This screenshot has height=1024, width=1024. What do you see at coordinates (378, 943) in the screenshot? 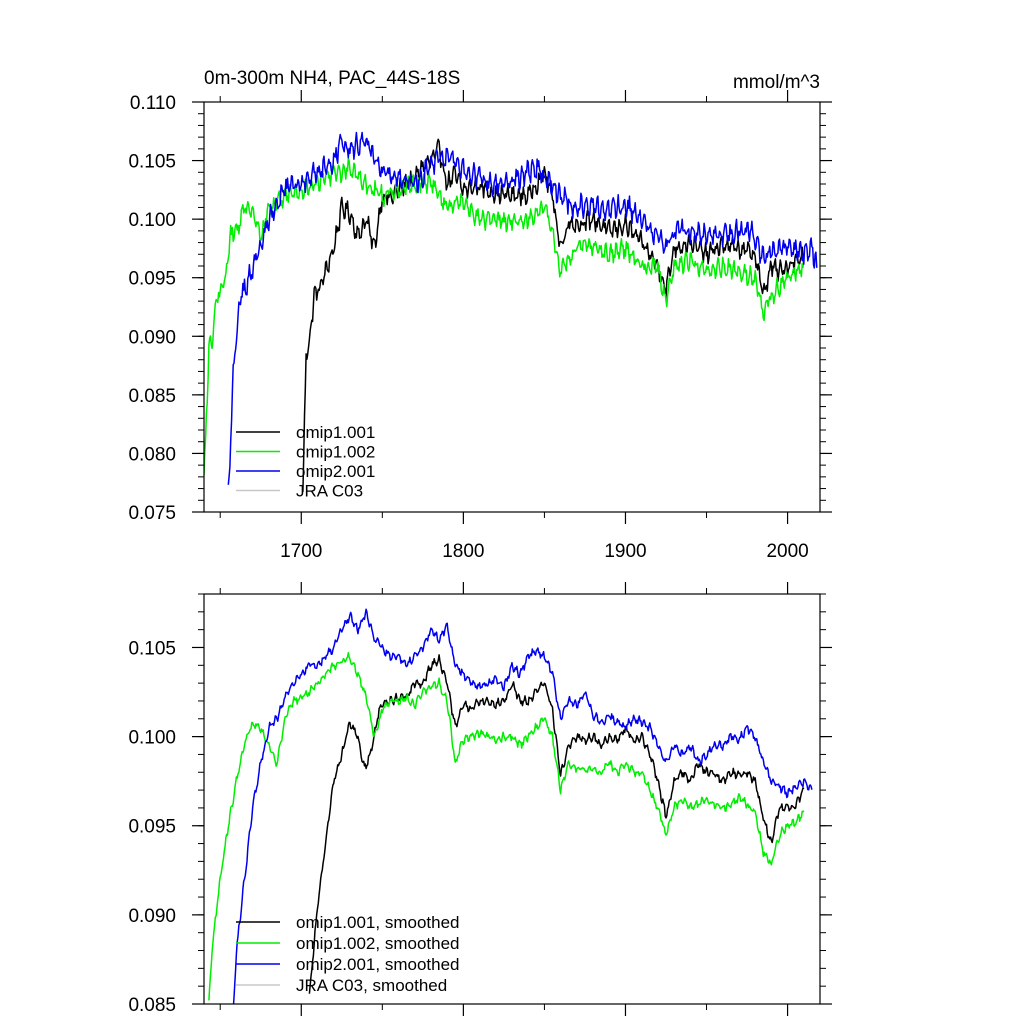
I see `legend-label: omip1.002, smoothed` at bounding box center [378, 943].